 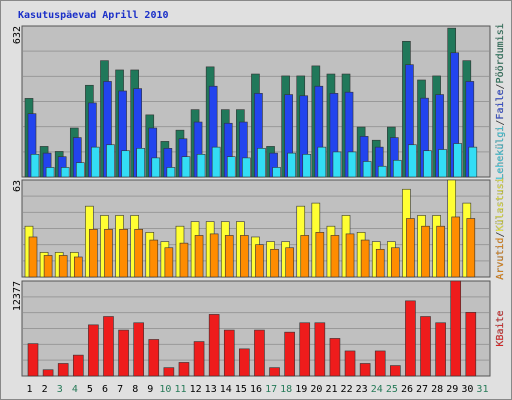 I want to click on x-tick-label: 25, so click(x=392, y=389).